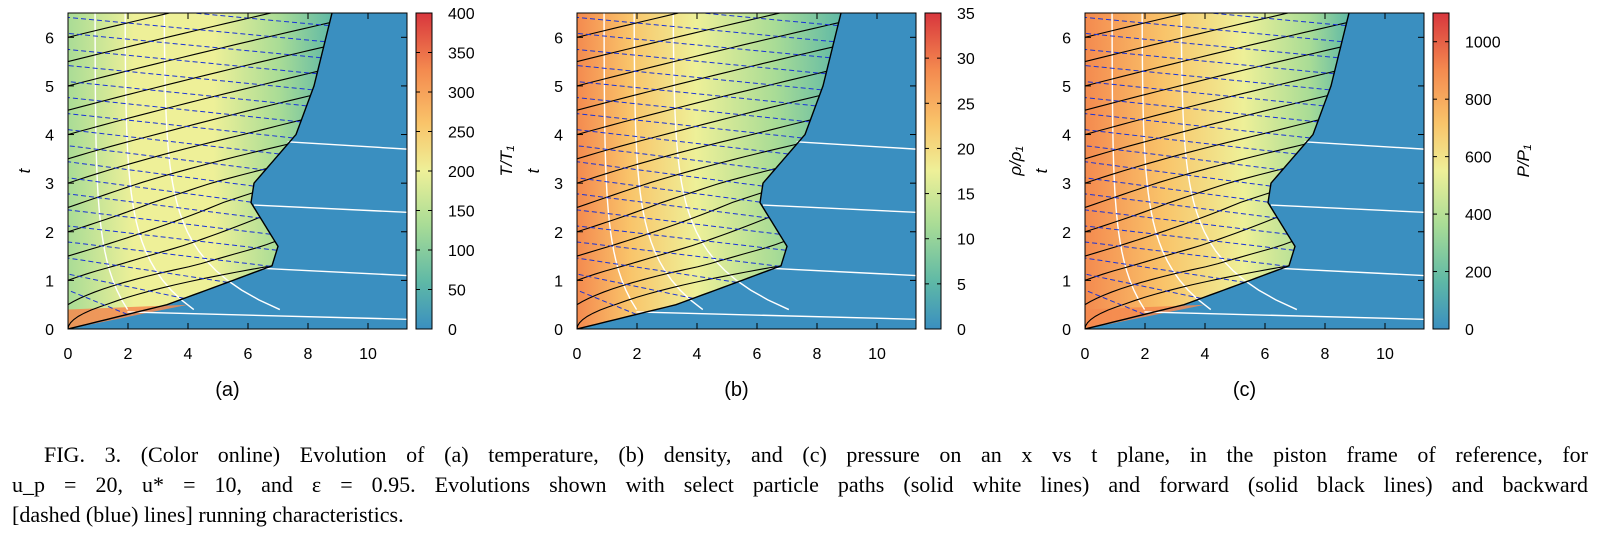 The height and width of the screenshot is (542, 1600). What do you see at coordinates (1325, 354) in the screenshot?
I see `x-tick-label: 8` at bounding box center [1325, 354].